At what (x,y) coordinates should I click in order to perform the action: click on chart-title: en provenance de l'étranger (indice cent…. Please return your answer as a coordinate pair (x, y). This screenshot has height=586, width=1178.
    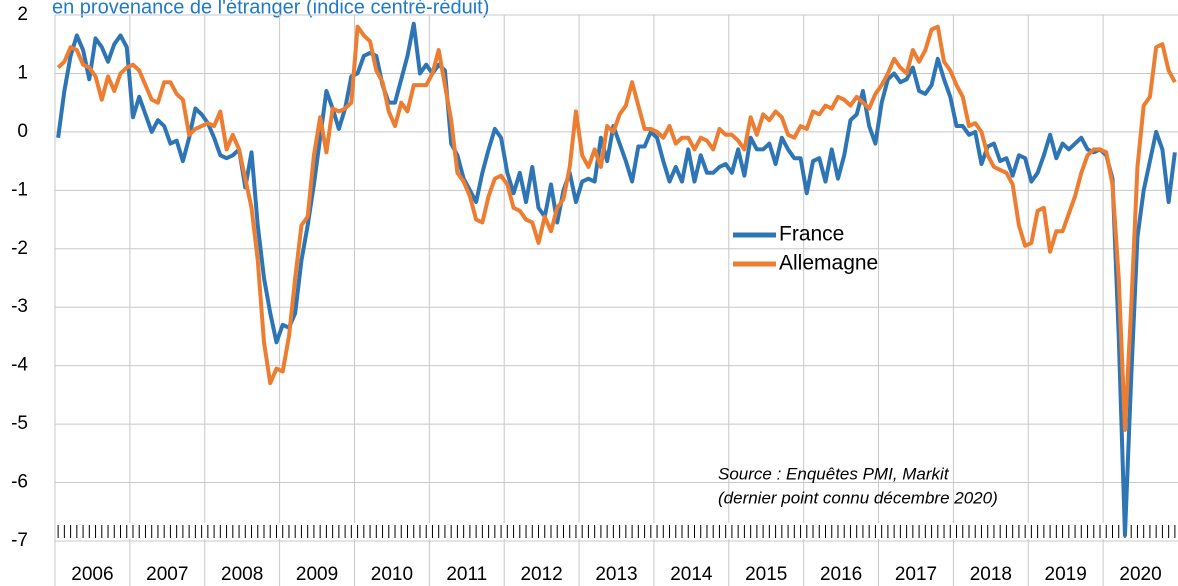
    Looking at the image, I should click on (270, 9).